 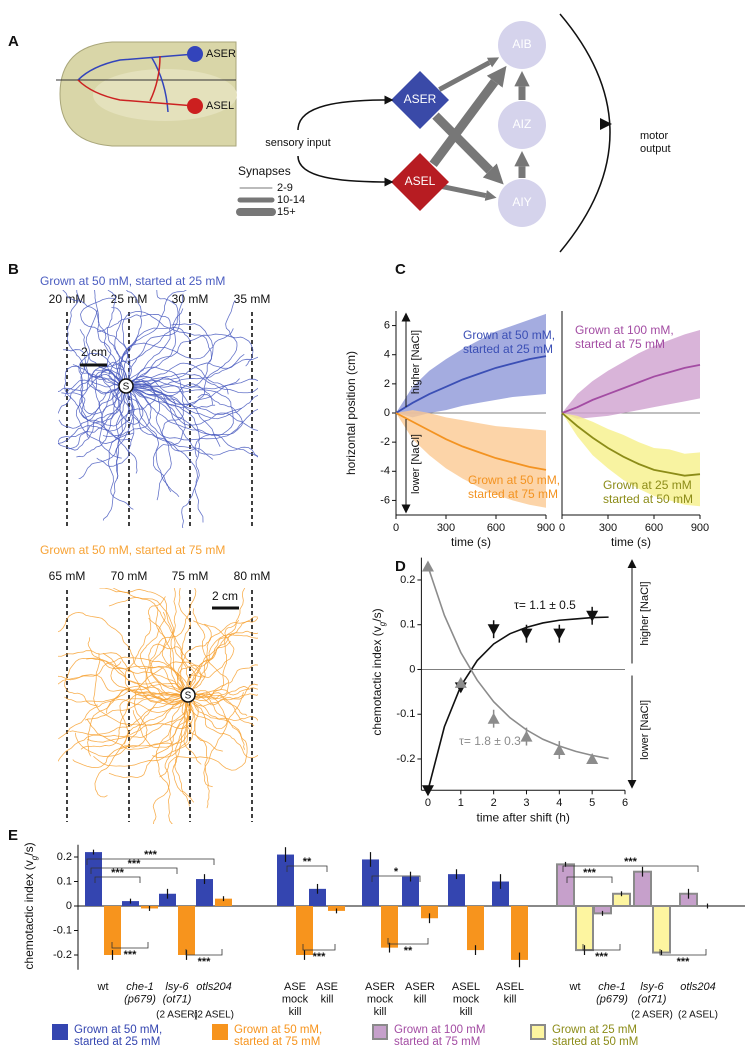 What do you see at coordinates (122, 1036) in the screenshot?
I see `legend-item: Grown at 50 mM, started at 25 mM` at bounding box center [122, 1036].